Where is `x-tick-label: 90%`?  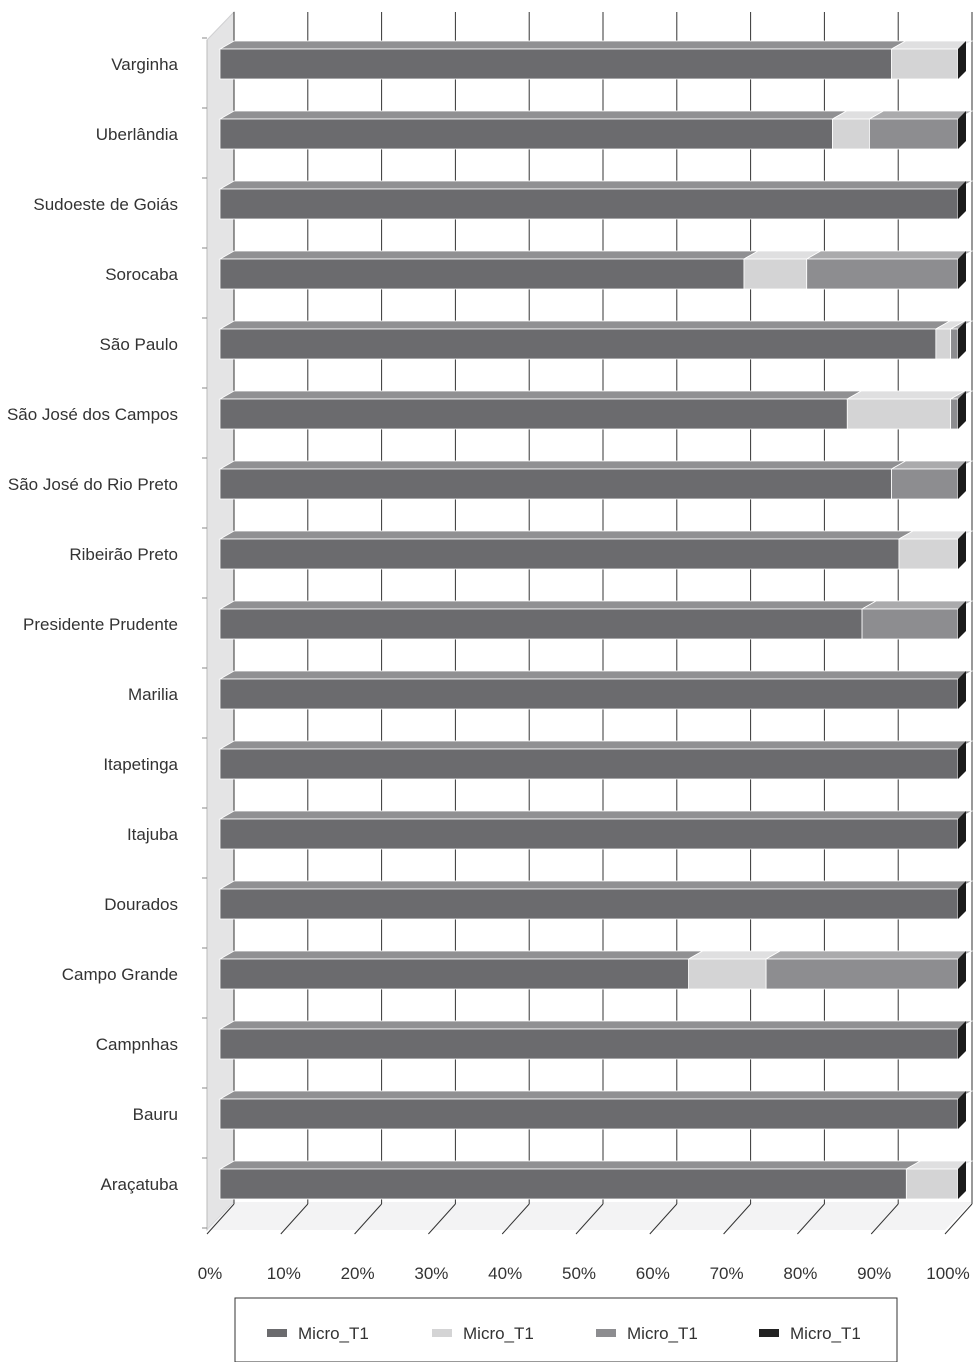
x-tick-label: 90% is located at coordinates (874, 1273).